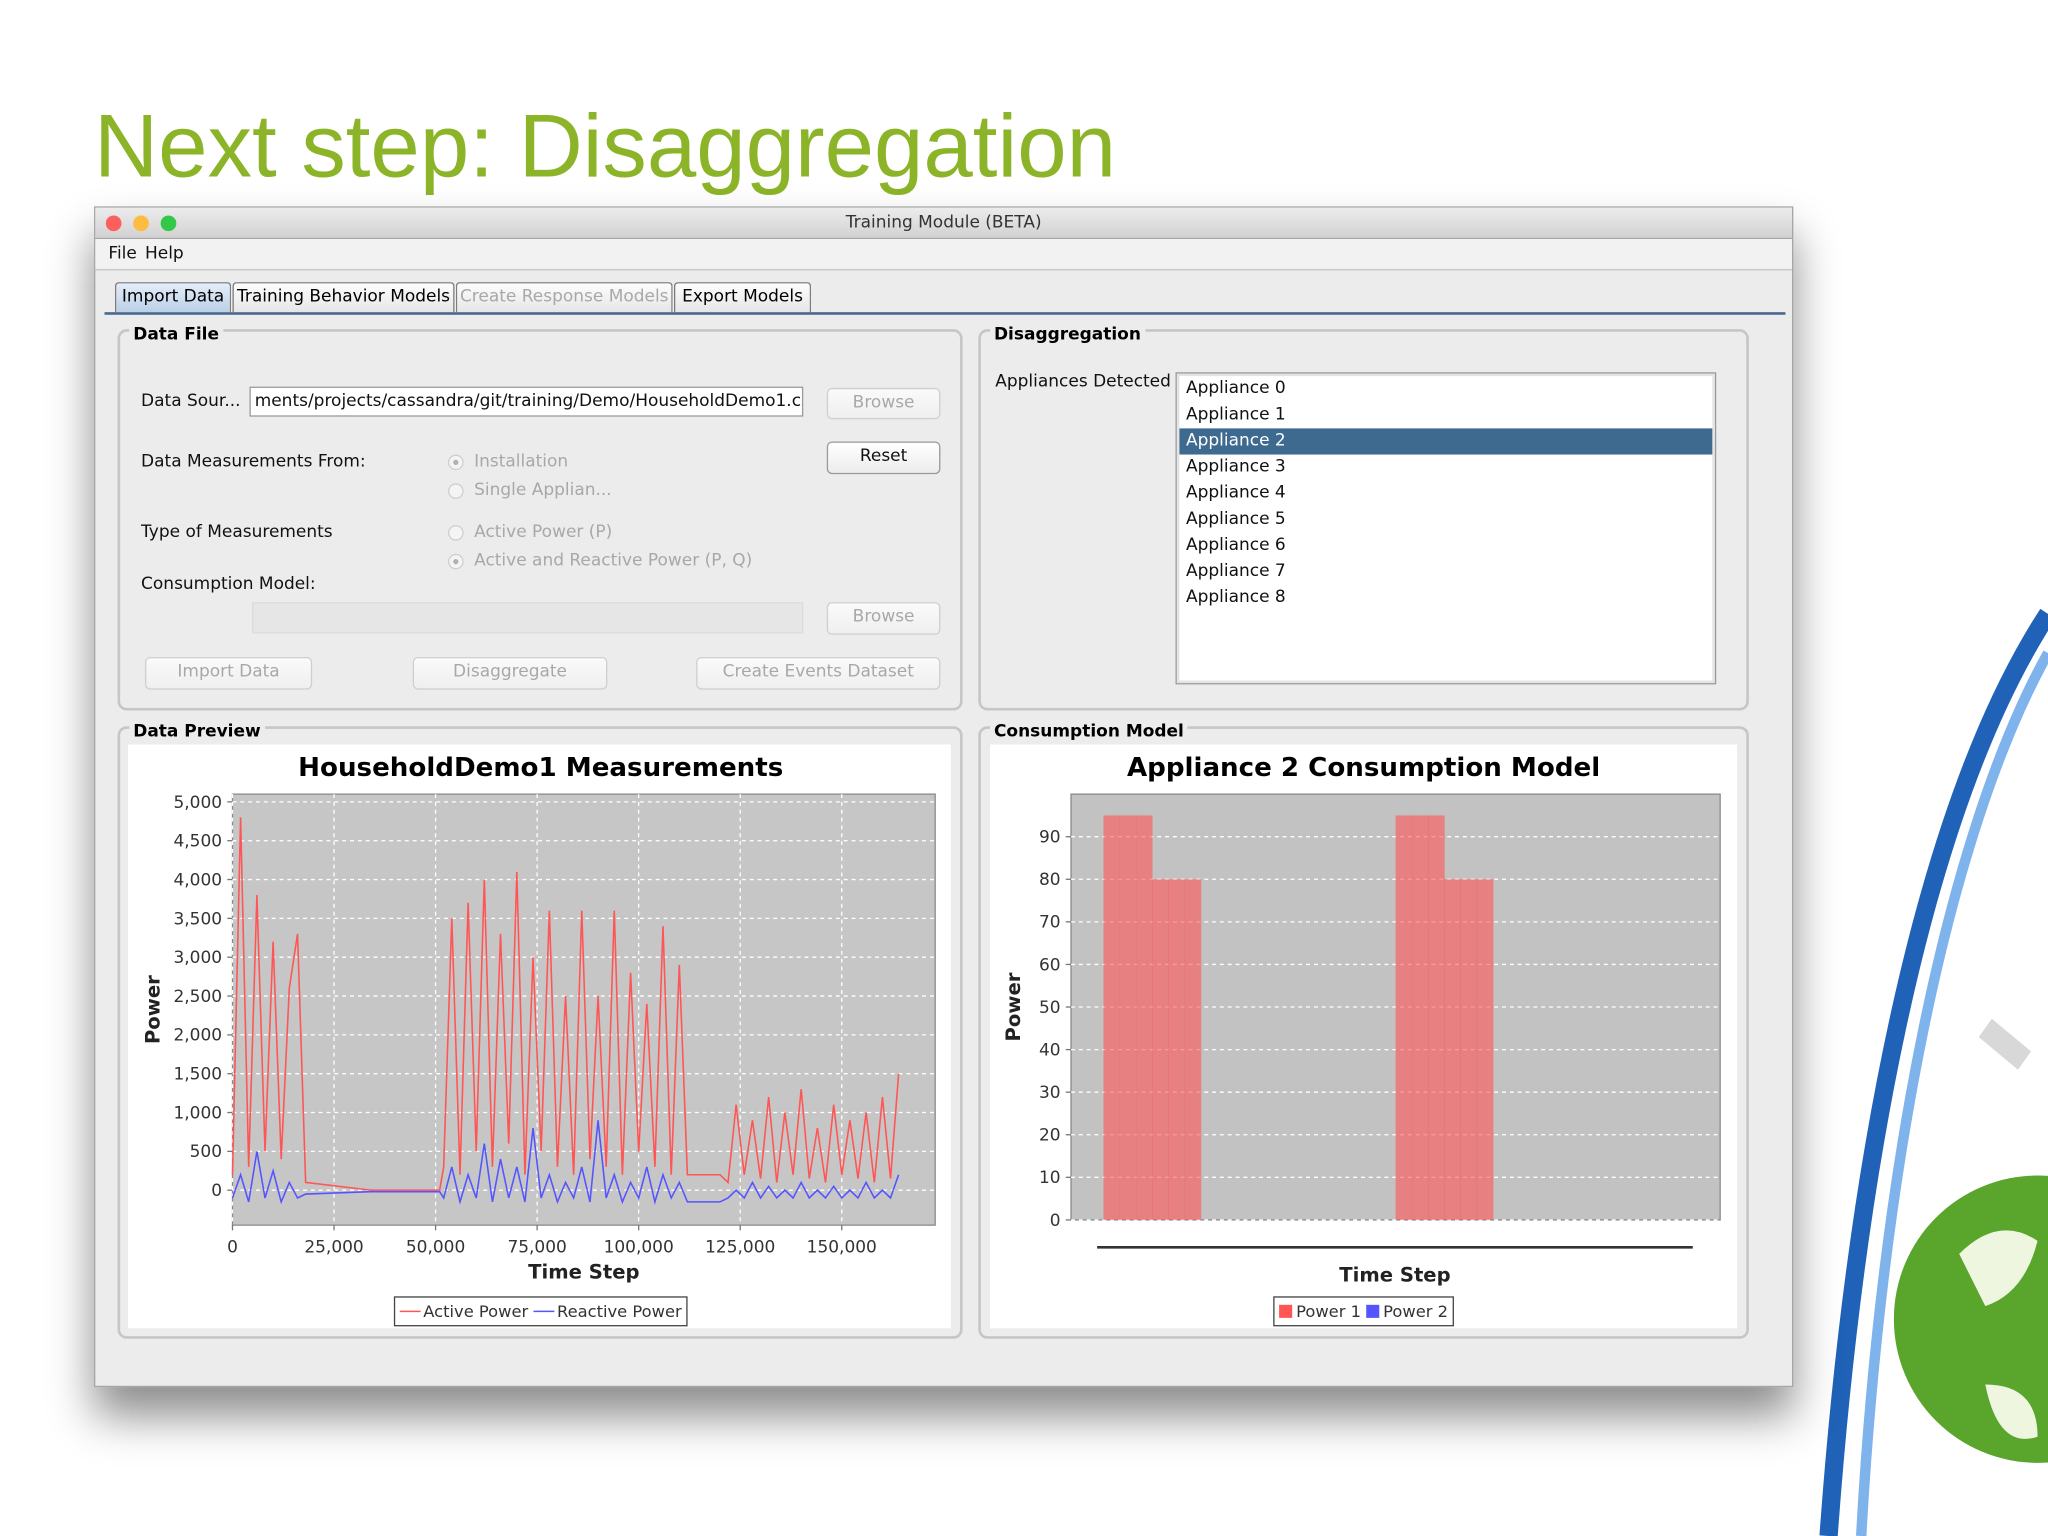  I want to click on tab: Import Data, so click(173, 297).